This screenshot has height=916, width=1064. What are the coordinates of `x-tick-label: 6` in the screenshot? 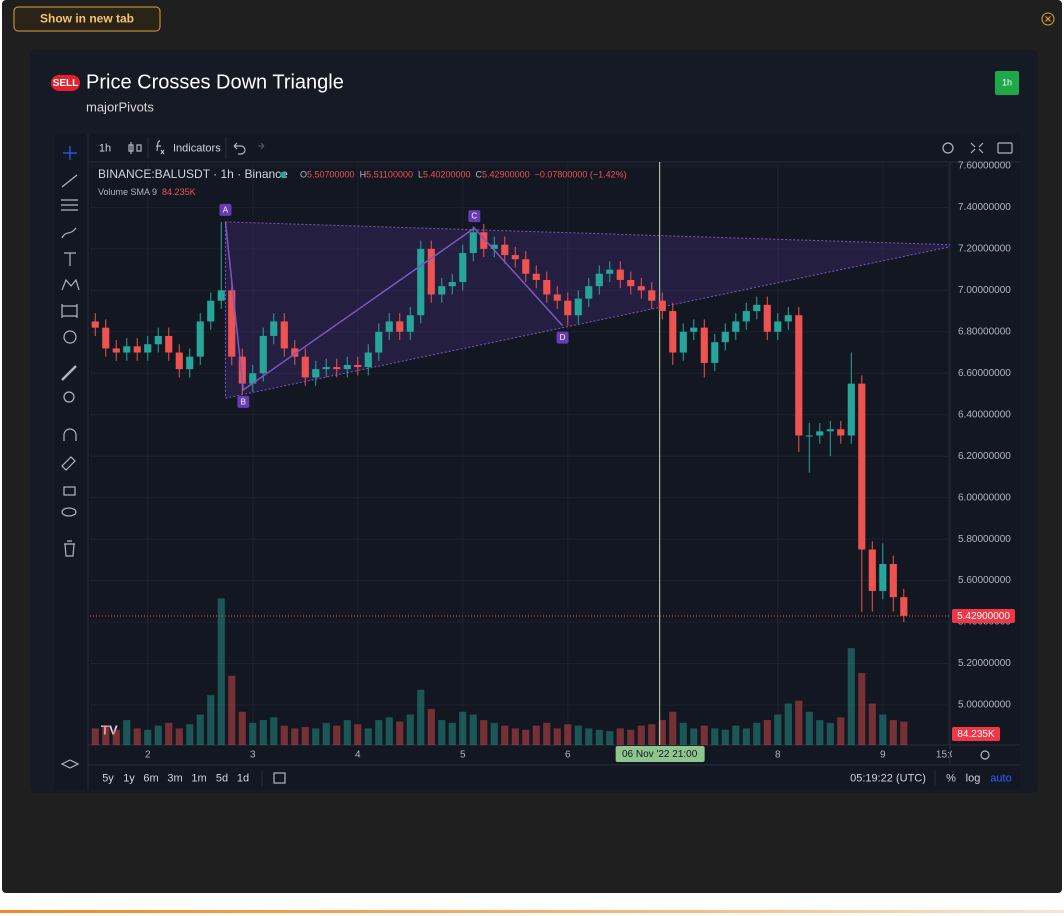 It's located at (568, 755).